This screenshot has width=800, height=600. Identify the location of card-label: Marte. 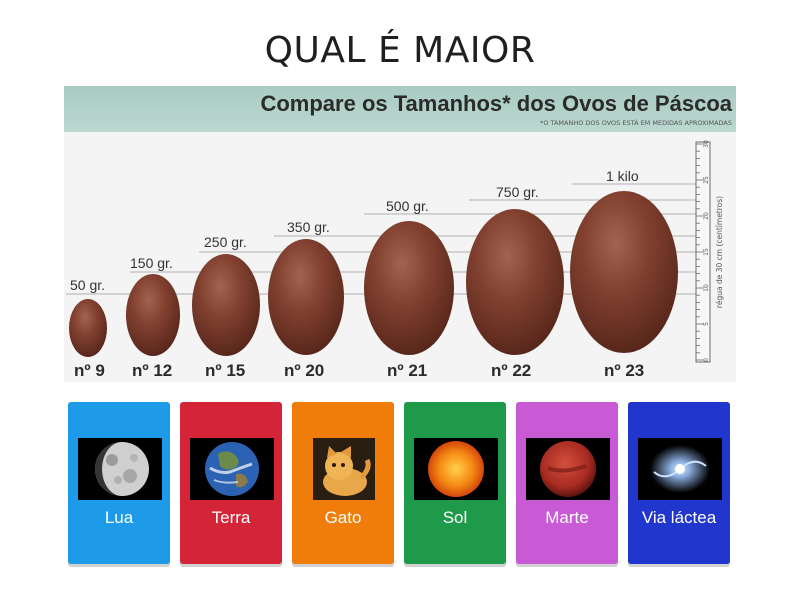
(567, 517).